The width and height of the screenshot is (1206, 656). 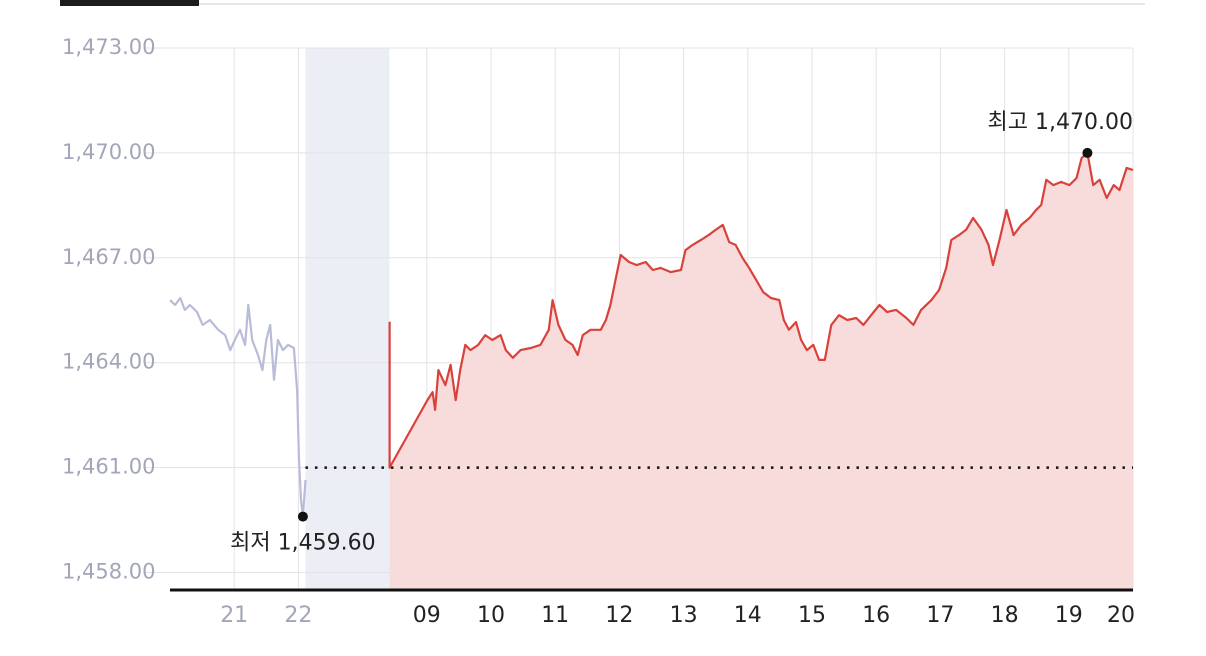 What do you see at coordinates (109, 152) in the screenshot?
I see `y-tick-label: 1,470.00` at bounding box center [109, 152].